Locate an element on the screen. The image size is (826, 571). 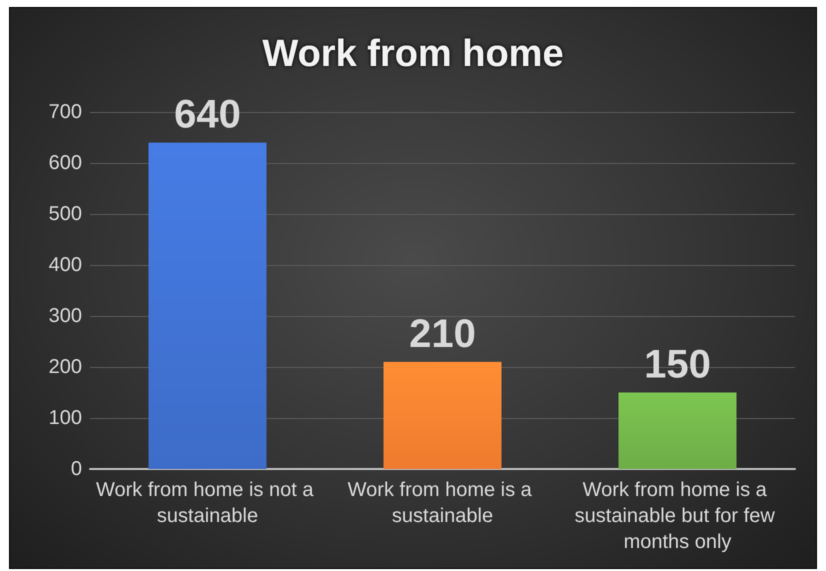
y-tick-label: 500 is located at coordinates (65, 214).